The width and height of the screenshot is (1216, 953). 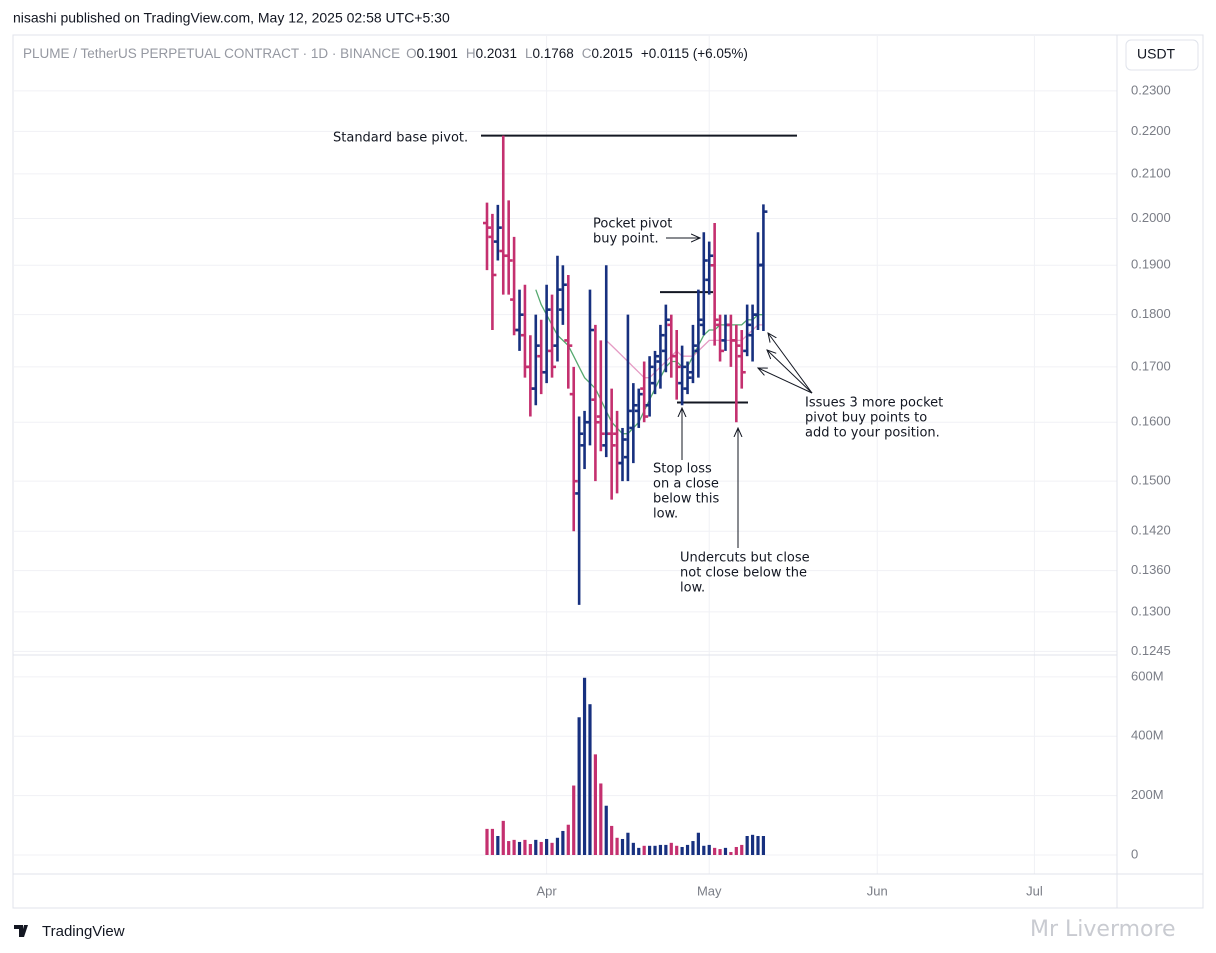 I want to click on brand: TradingView, so click(x=83, y=931).